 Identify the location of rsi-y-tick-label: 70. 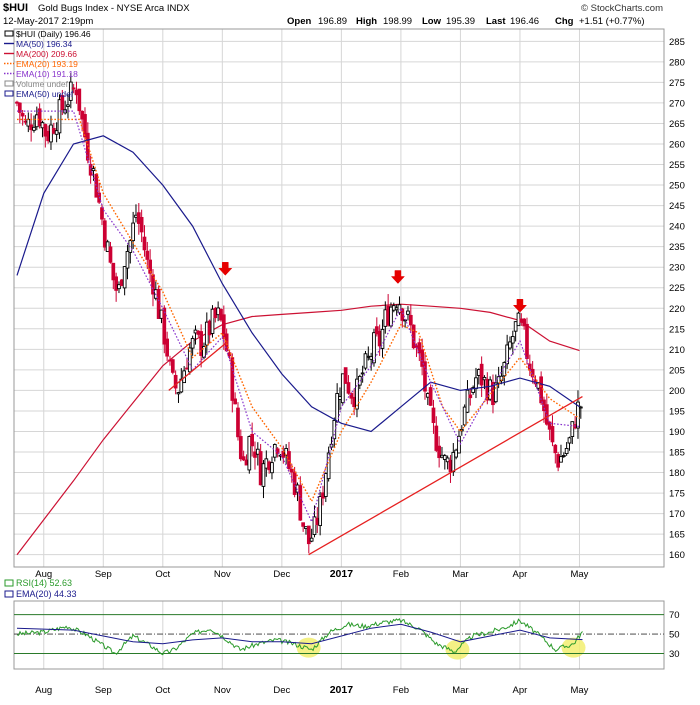
(674, 615).